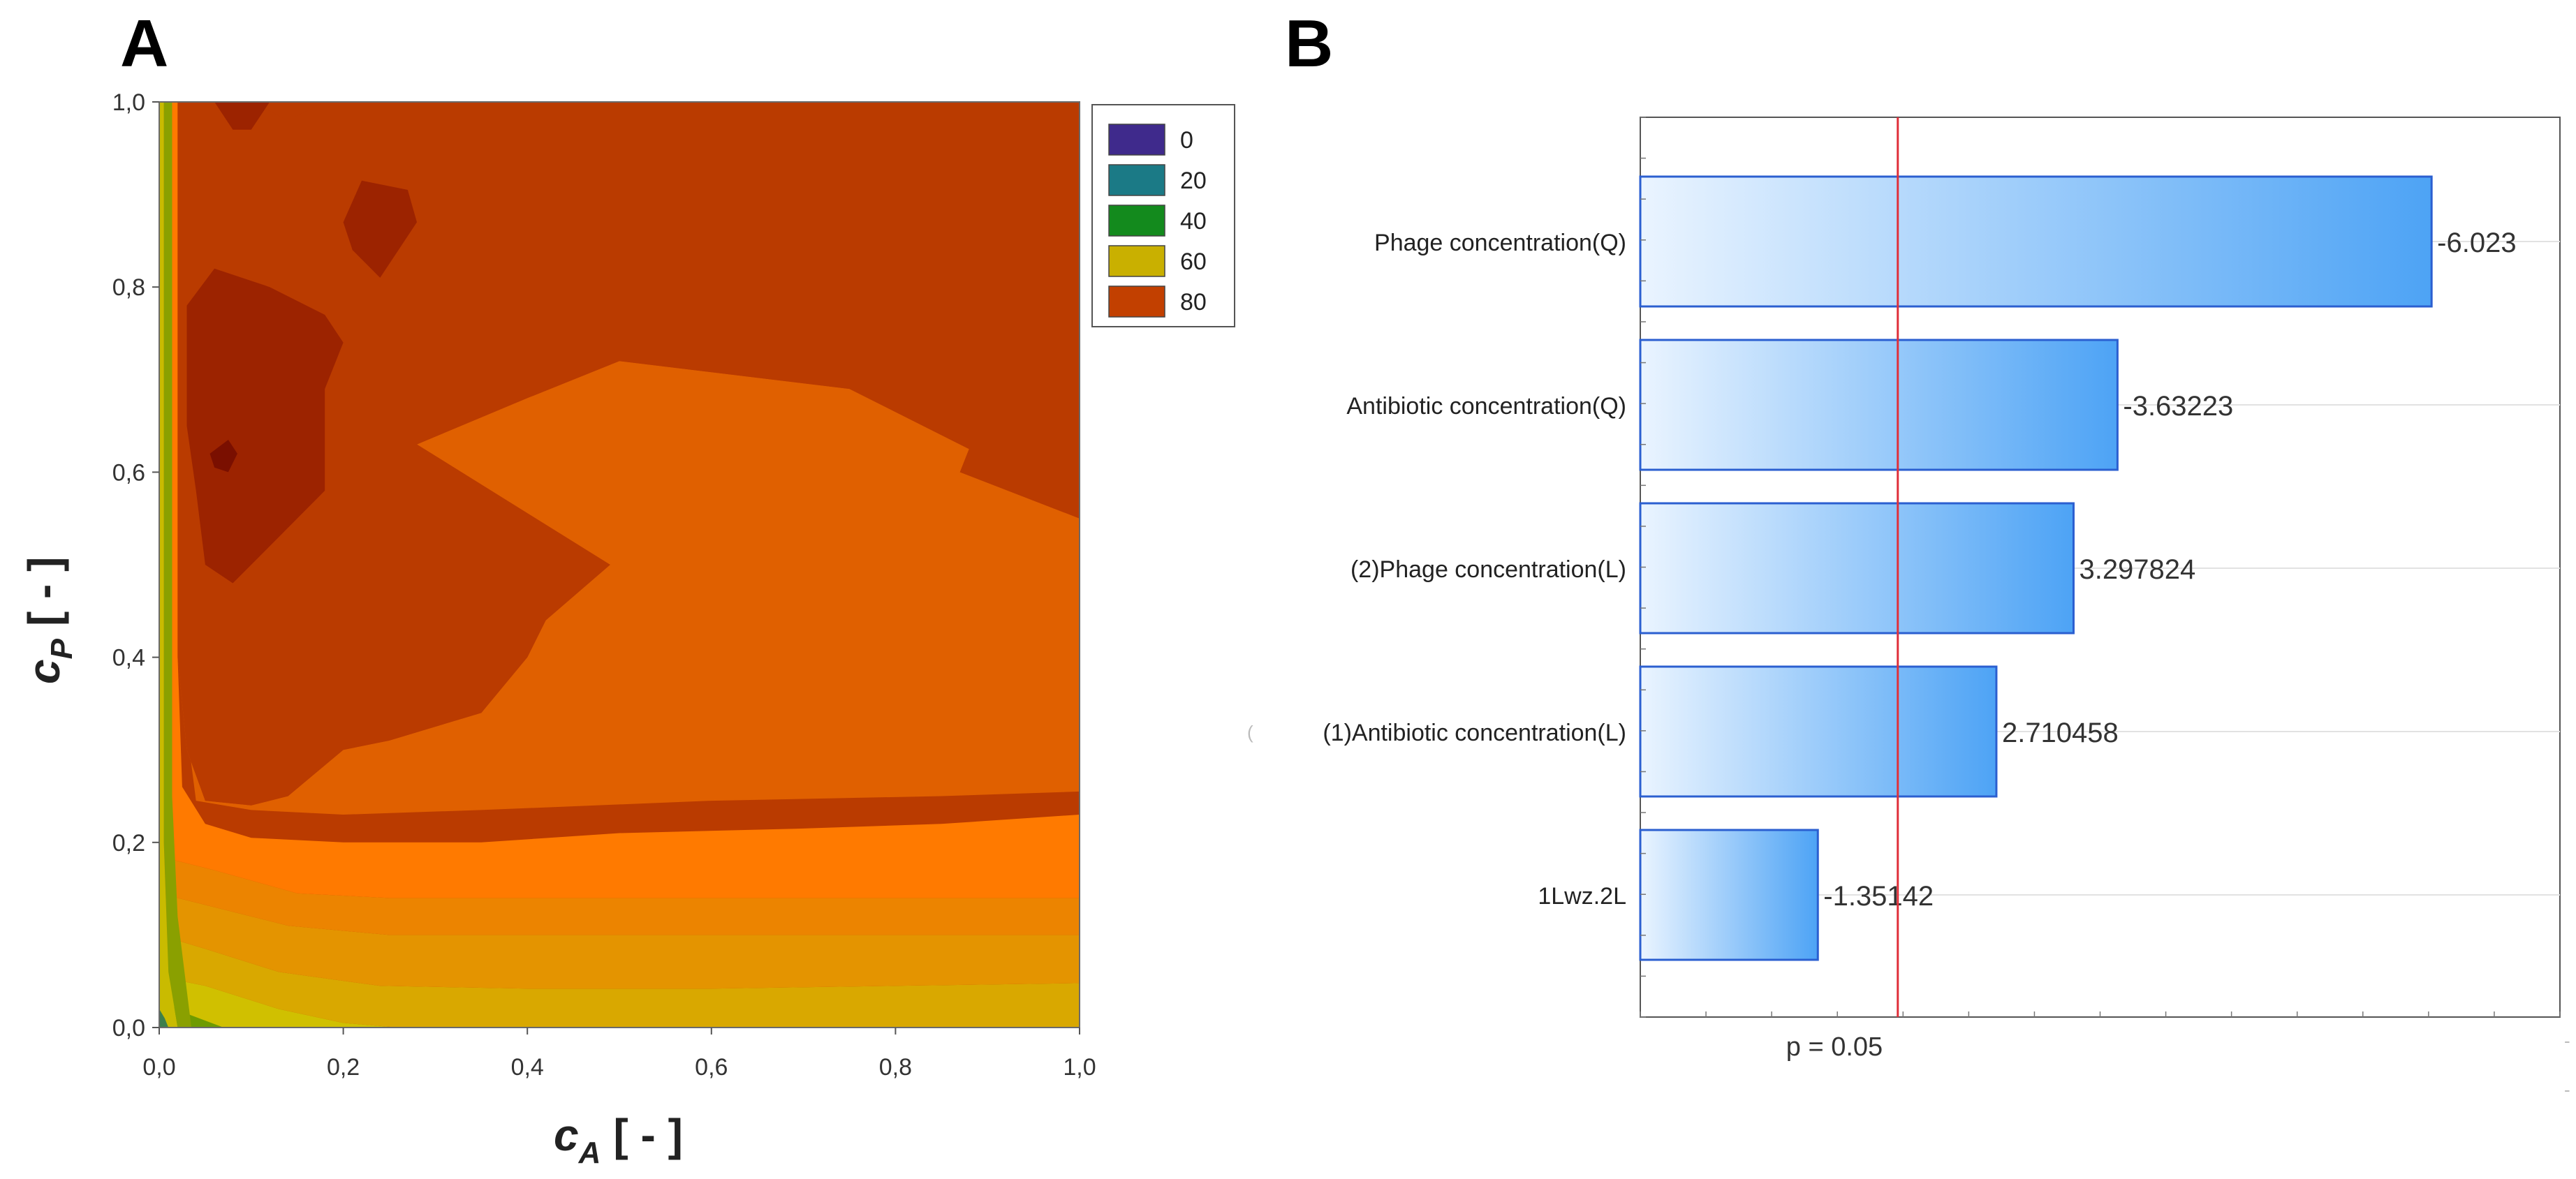 The height and width of the screenshot is (1179, 2576). I want to click on pareto-bottom-ticks, so click(2100, 1014).